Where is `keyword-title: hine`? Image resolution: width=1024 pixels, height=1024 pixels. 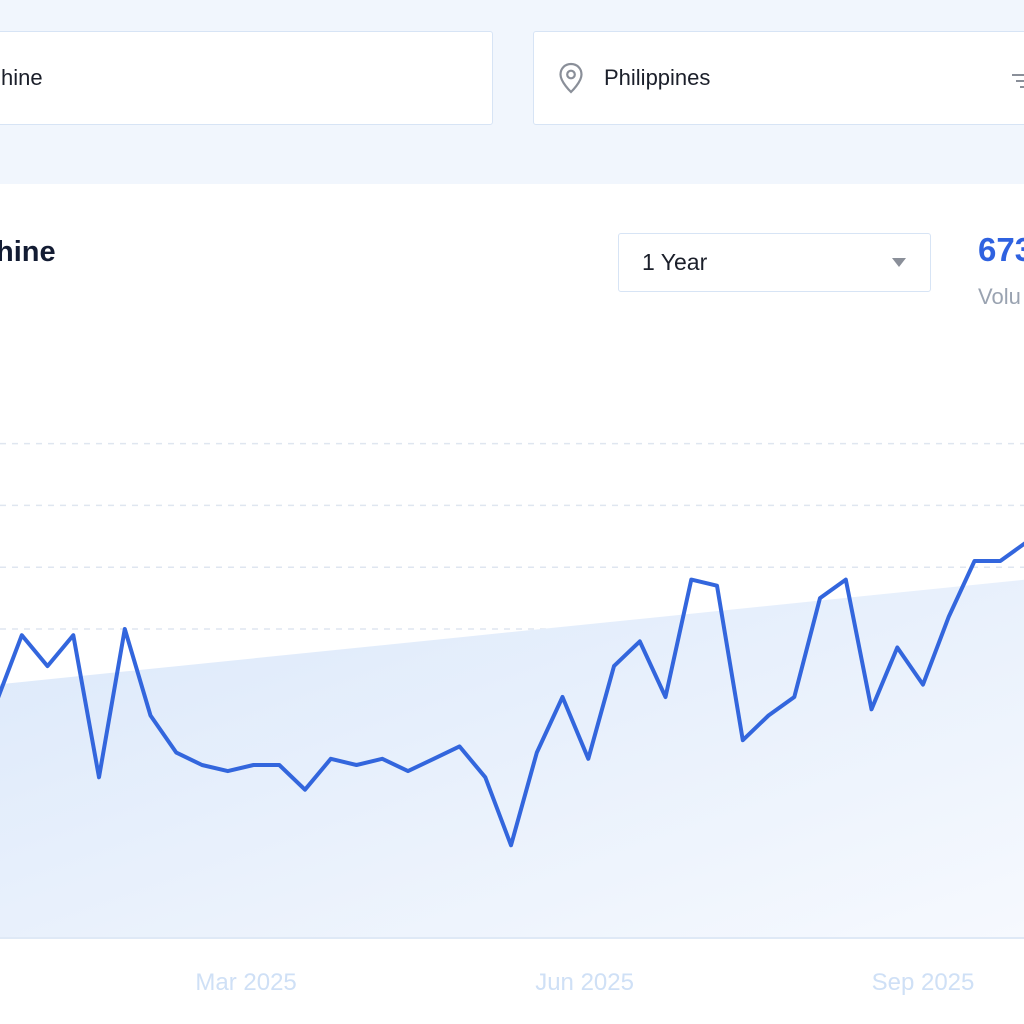 keyword-title: hine is located at coordinates (28, 252).